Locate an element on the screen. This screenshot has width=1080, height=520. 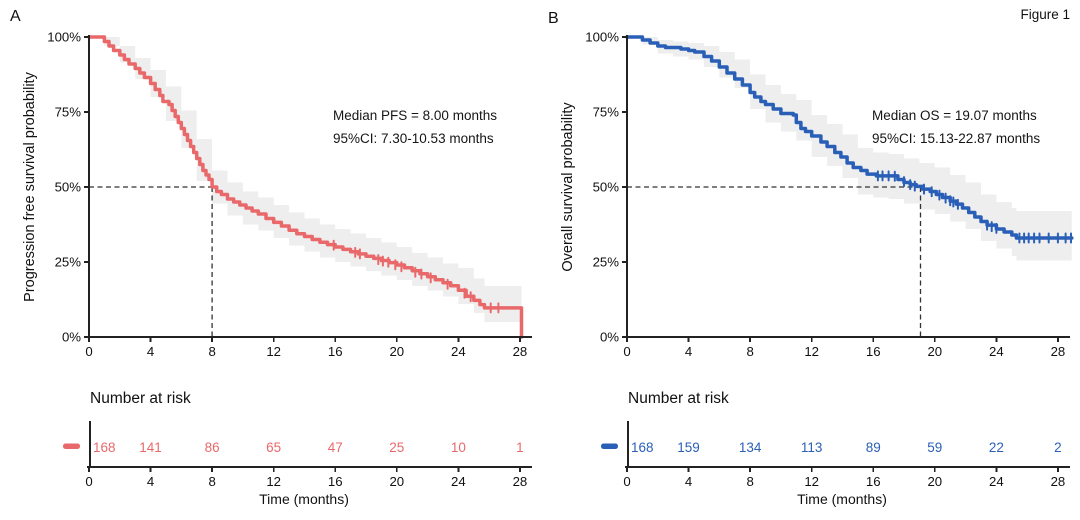
risk-count: 22 is located at coordinates (996, 447).